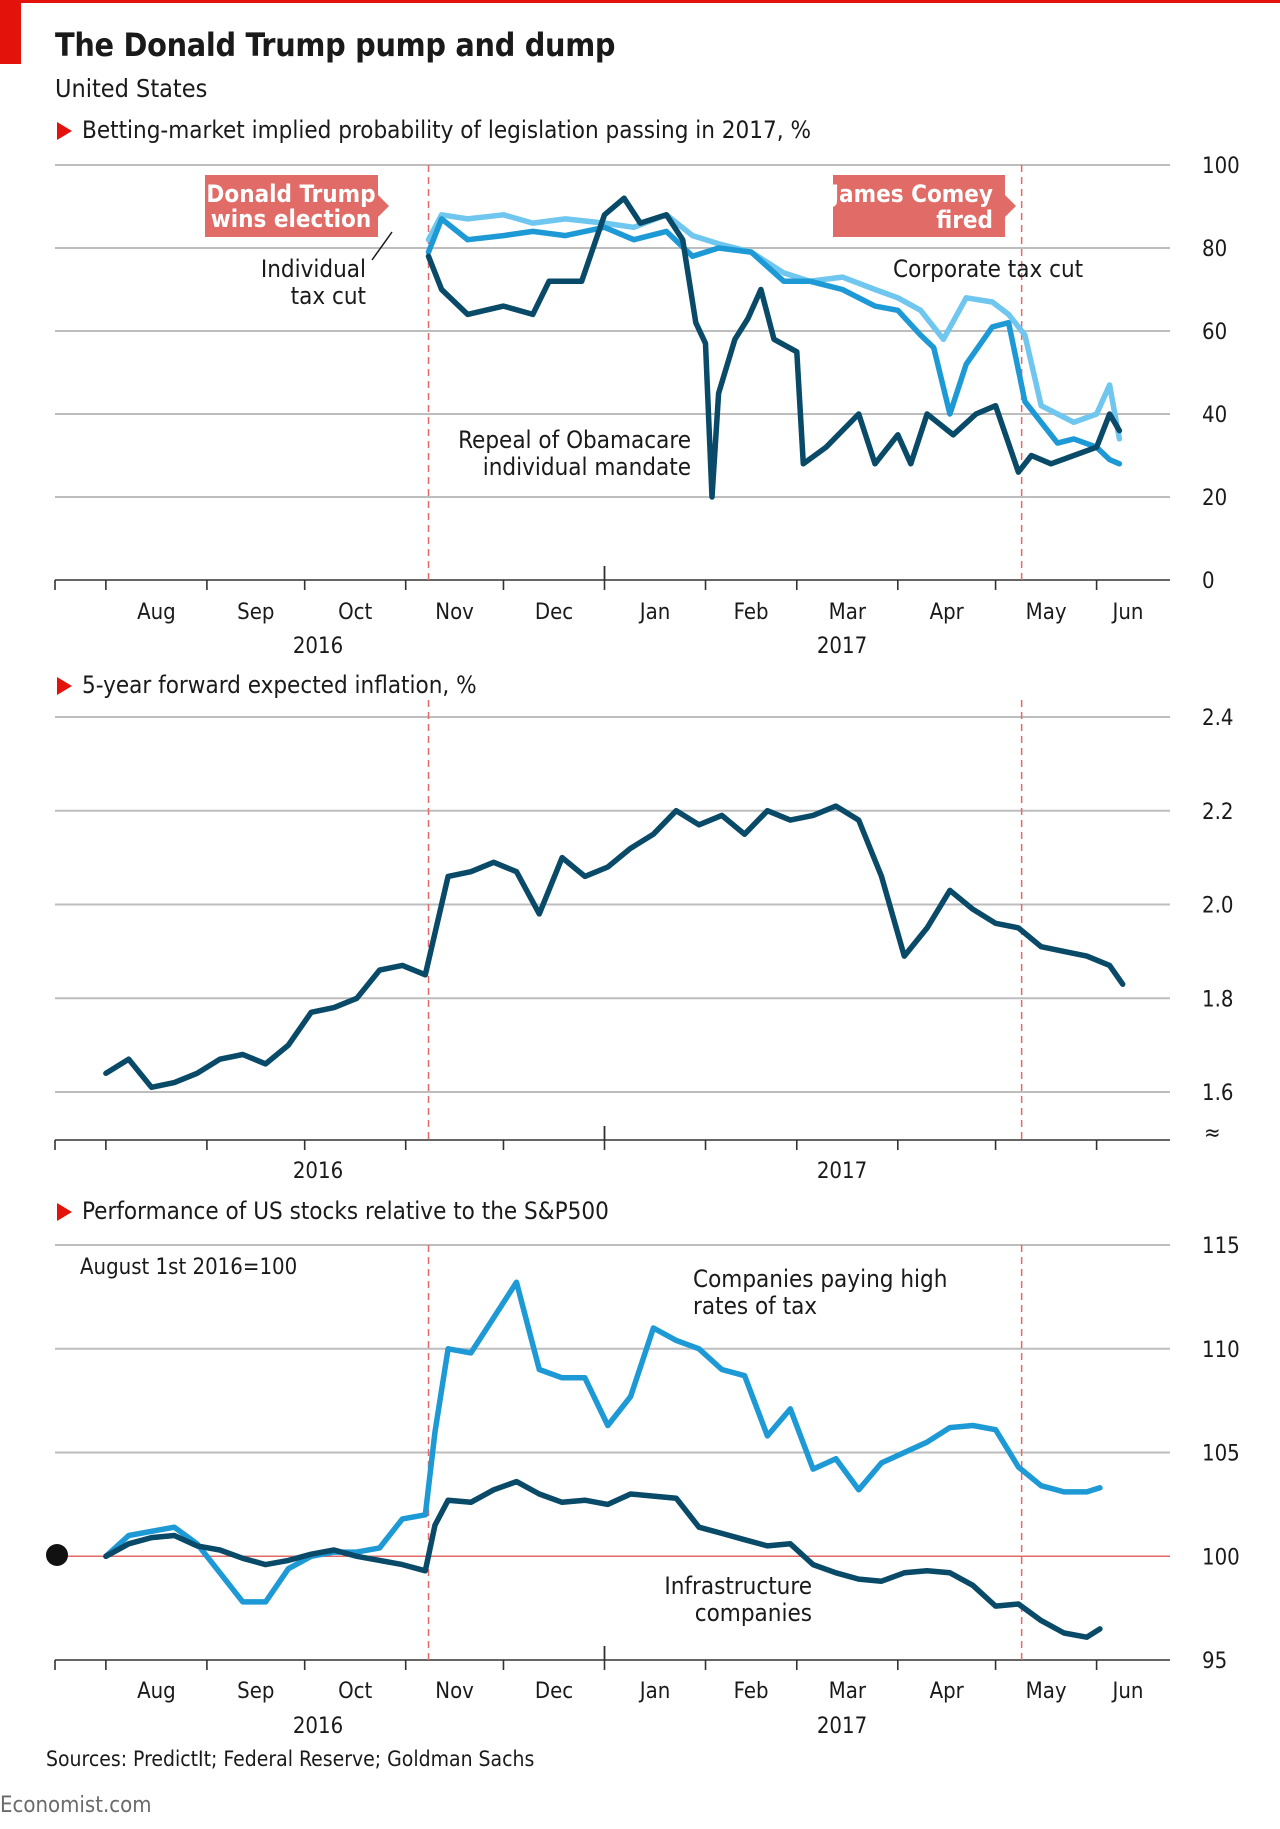  I want to click on y-tick-label: 40, so click(1214, 415).